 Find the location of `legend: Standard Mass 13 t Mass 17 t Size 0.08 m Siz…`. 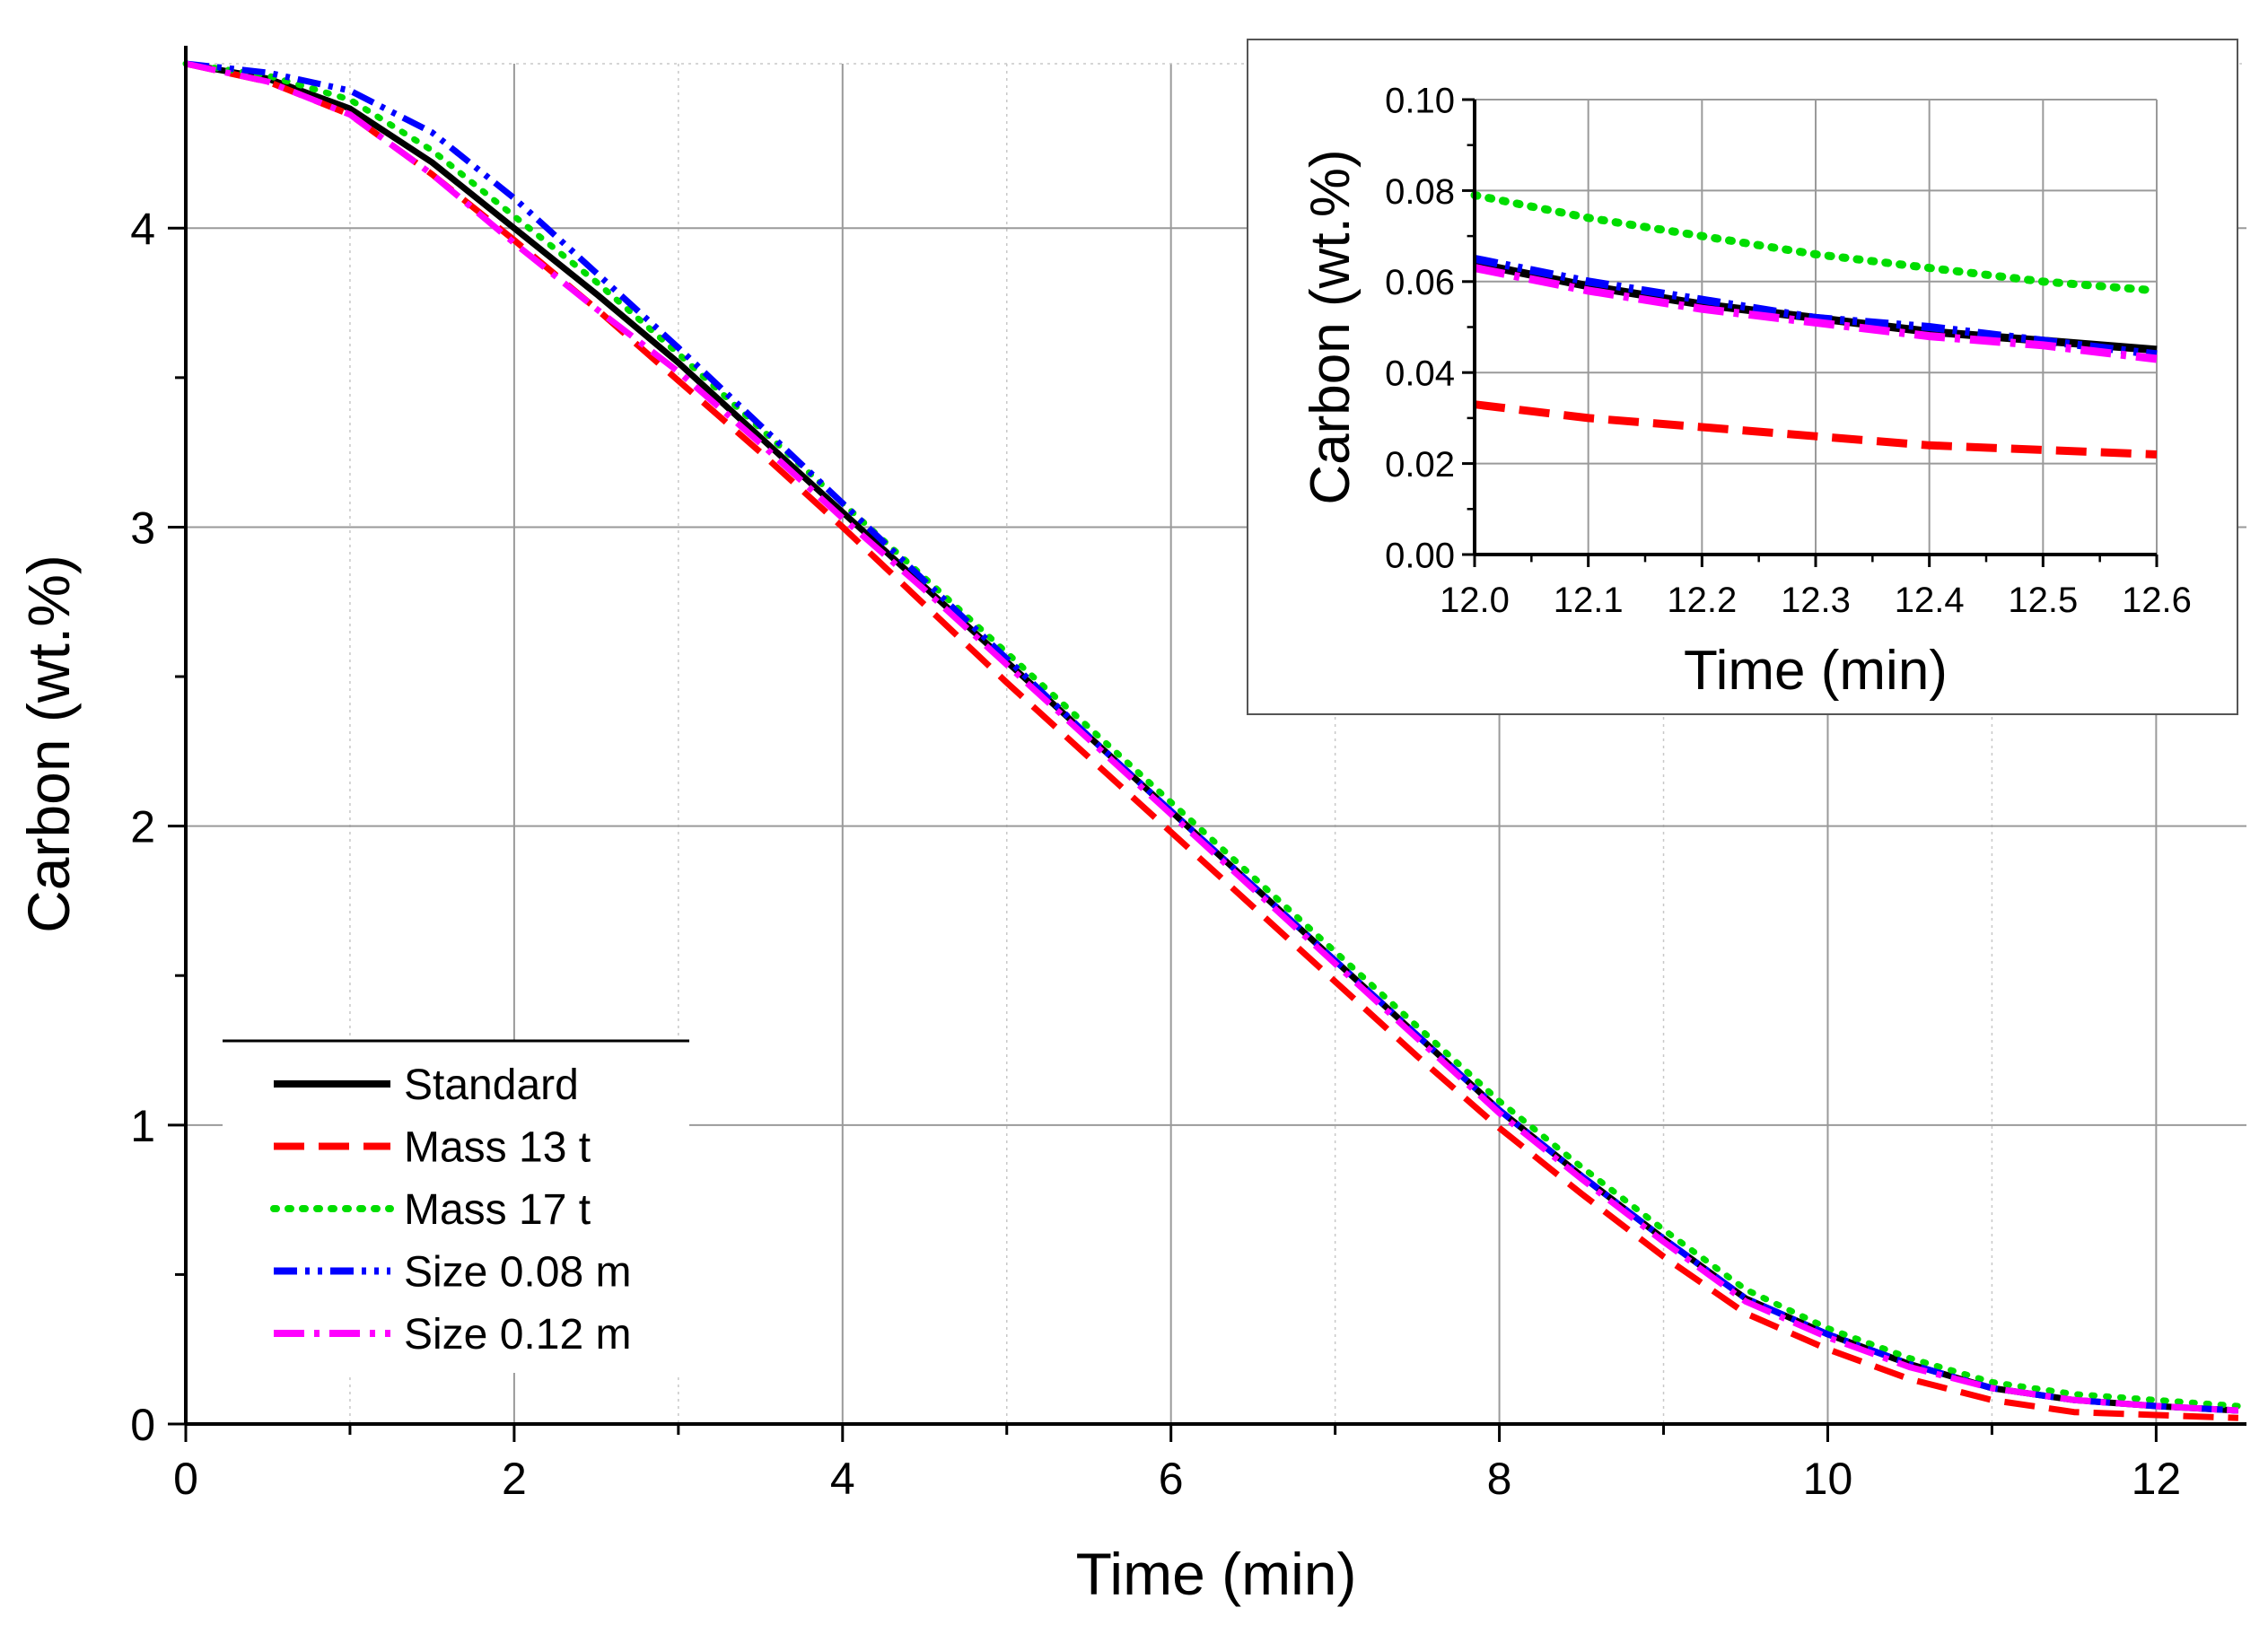

legend: Standard Mass 13 t Mass 17 t Size 0.08 m Siz… is located at coordinates (456, 1206).